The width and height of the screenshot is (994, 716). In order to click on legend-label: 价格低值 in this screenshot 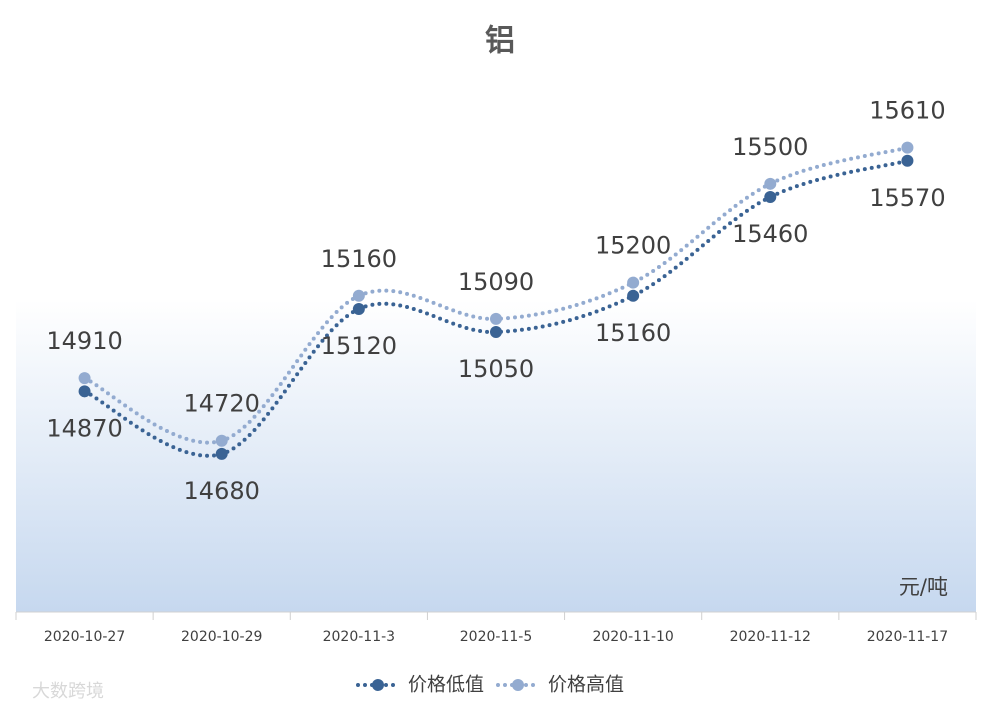, I will do `click(446, 685)`.